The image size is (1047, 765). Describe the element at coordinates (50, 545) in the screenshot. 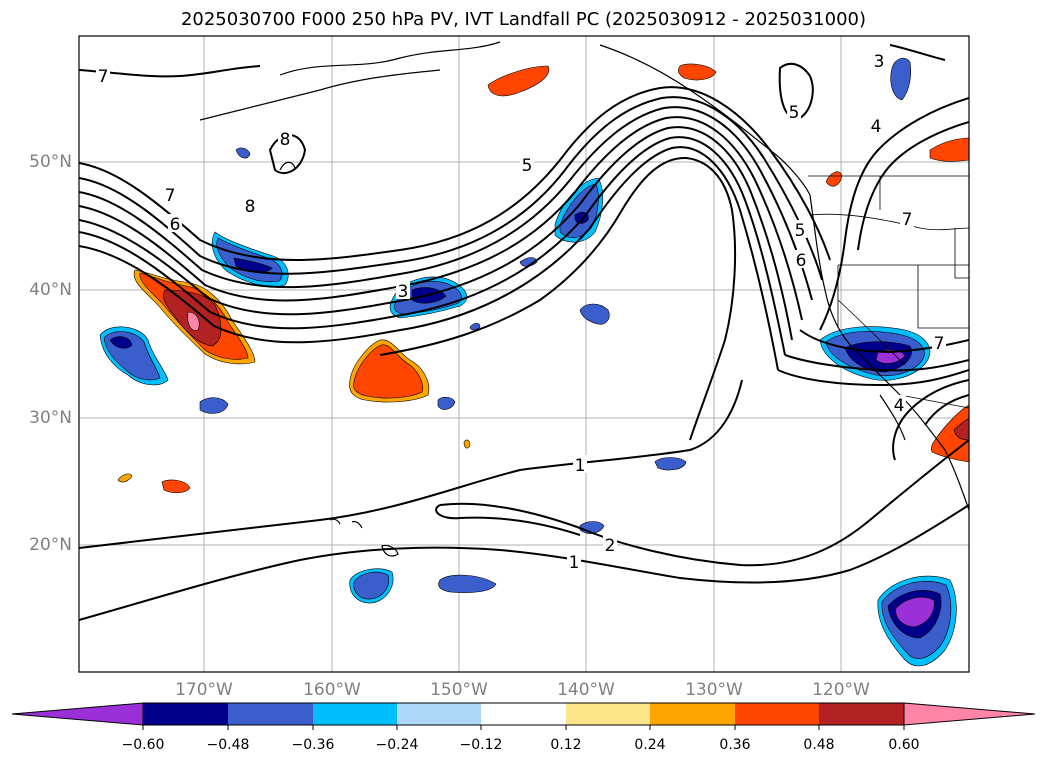

I see `lat-label-20n: 20°N` at that location.